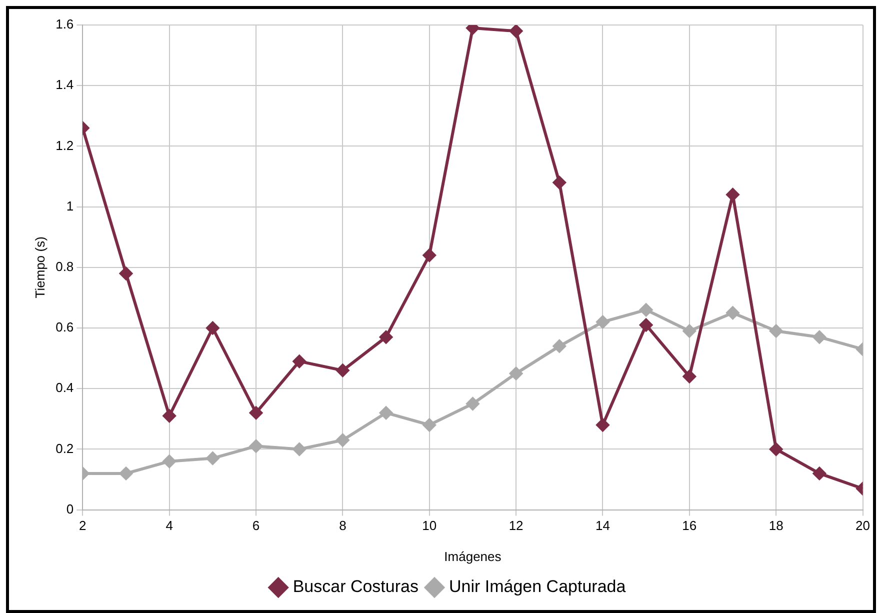 Image resolution: width=880 pixels, height=613 pixels. I want to click on y-axis-title: Tiempo (s), so click(40, 267).